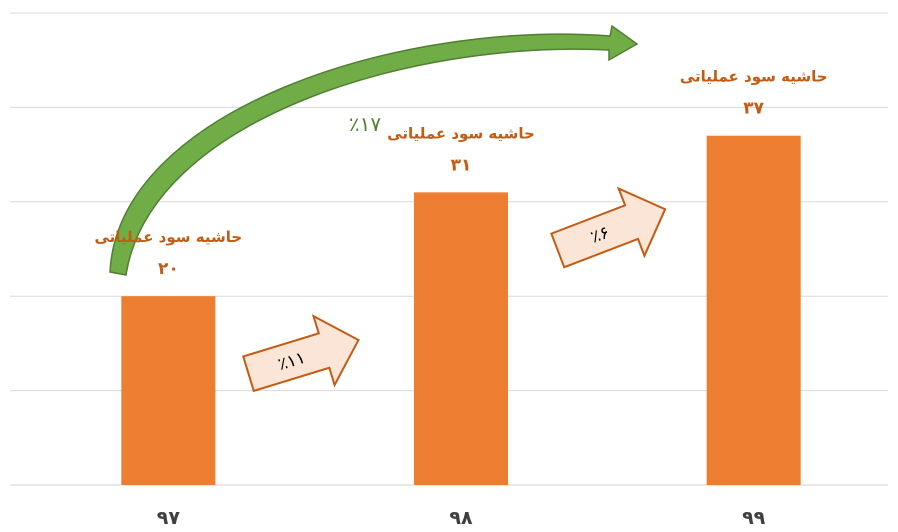 This screenshot has height=532, width=898. What do you see at coordinates (754, 518) in the screenshot?
I see `x-tick-label: ۹۹` at bounding box center [754, 518].